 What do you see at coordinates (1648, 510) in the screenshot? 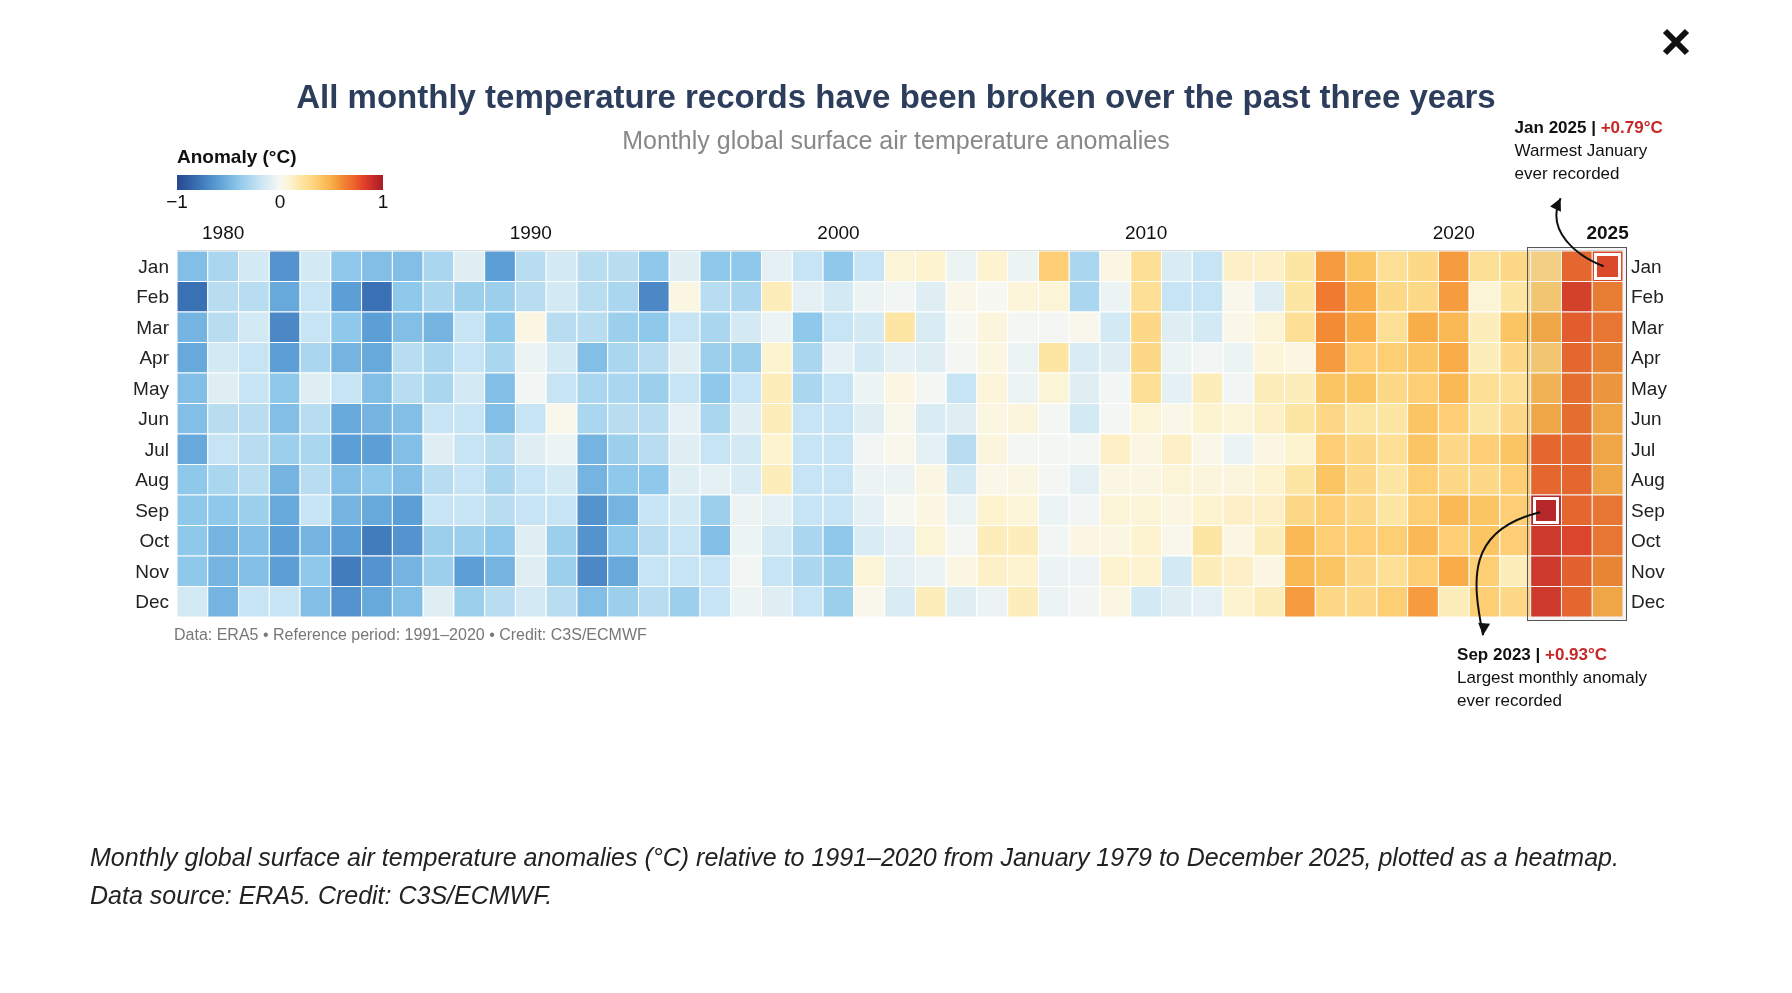
I see `y-tick-label: Sep` at bounding box center [1648, 510].